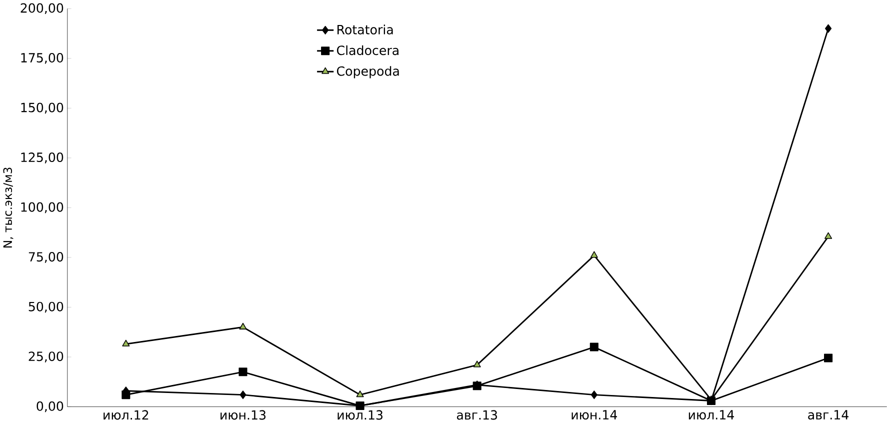 This screenshot has height=423, width=887. What do you see at coordinates (711, 415) in the screenshot?
I see `x-tick-label: июл.14` at bounding box center [711, 415].